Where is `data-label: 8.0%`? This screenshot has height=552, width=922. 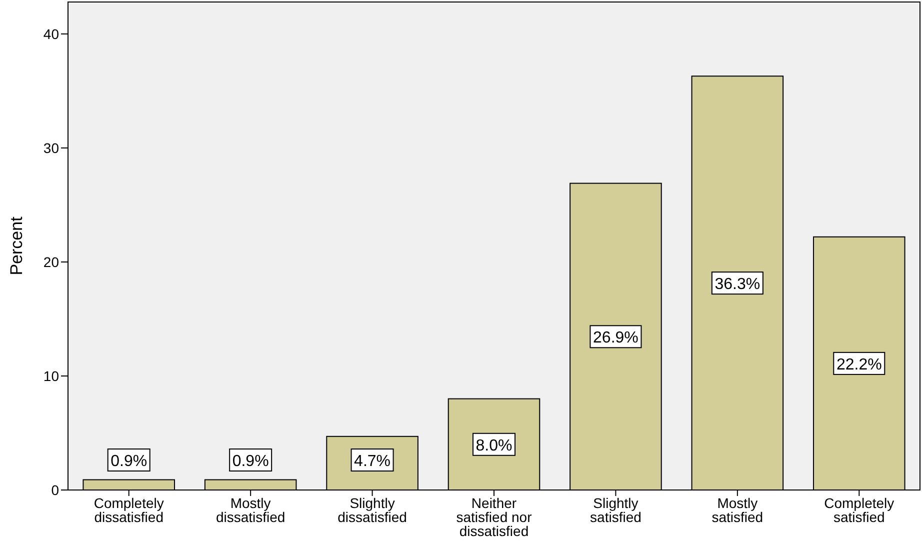
data-label: 8.0% is located at coordinates (494, 445).